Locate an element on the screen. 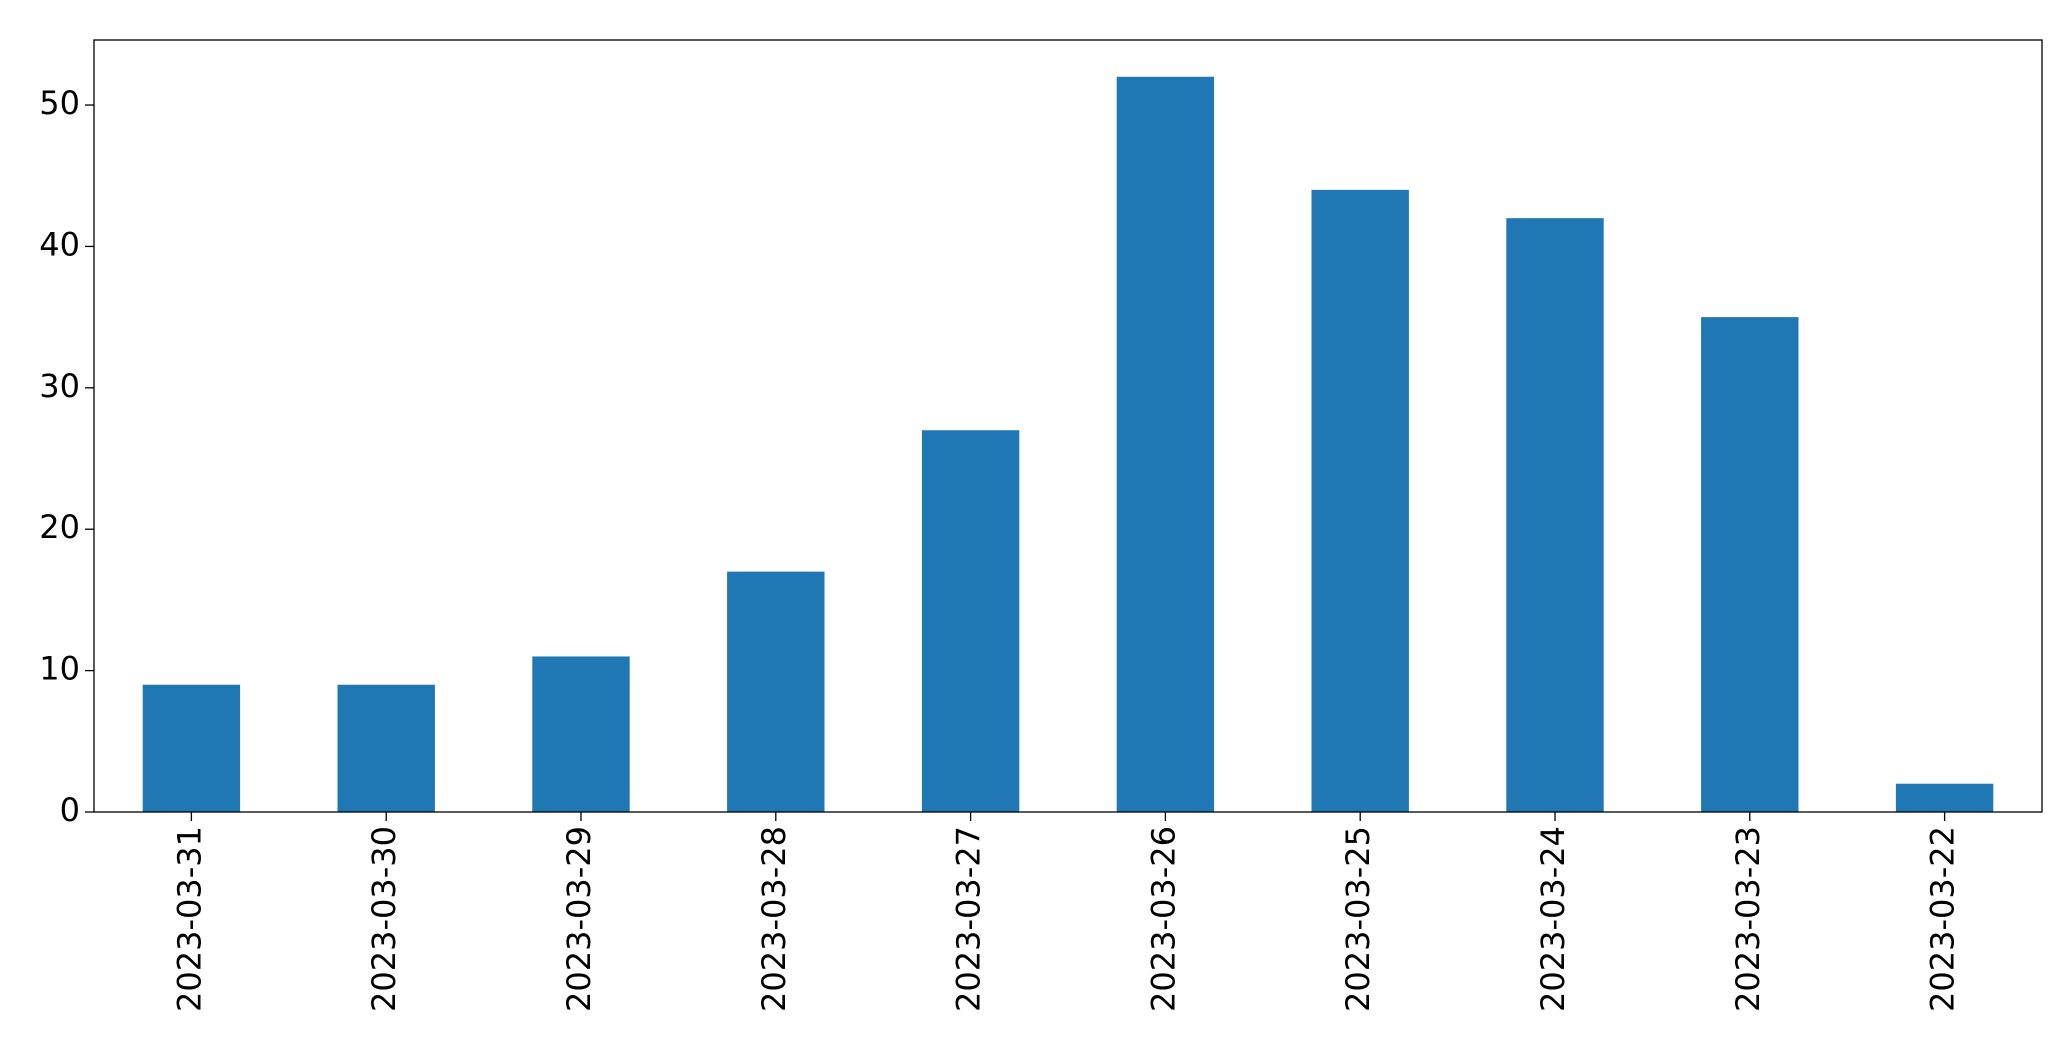 The image size is (2071, 1061). x-tick-label: 2023-03-31 is located at coordinates (189, 919).